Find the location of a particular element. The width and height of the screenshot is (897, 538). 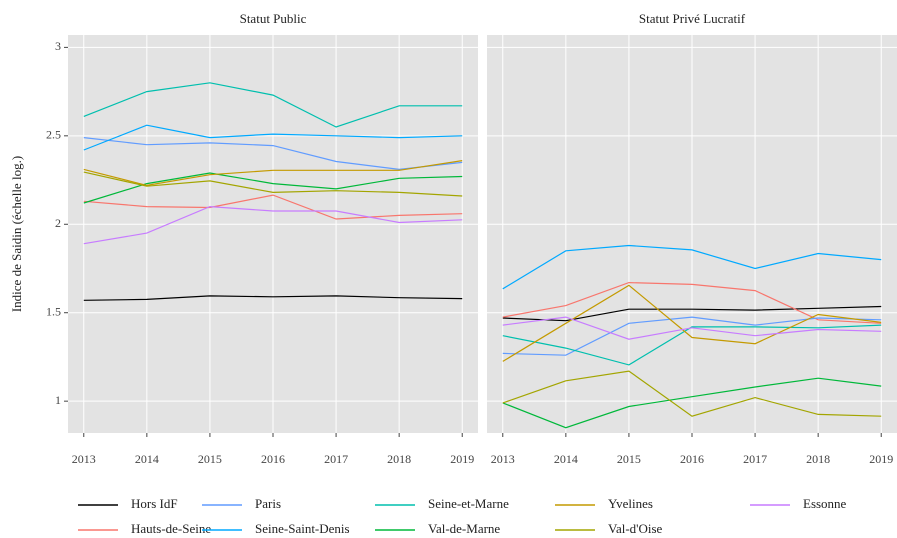

legend-label: Essonne is located at coordinates (825, 503).